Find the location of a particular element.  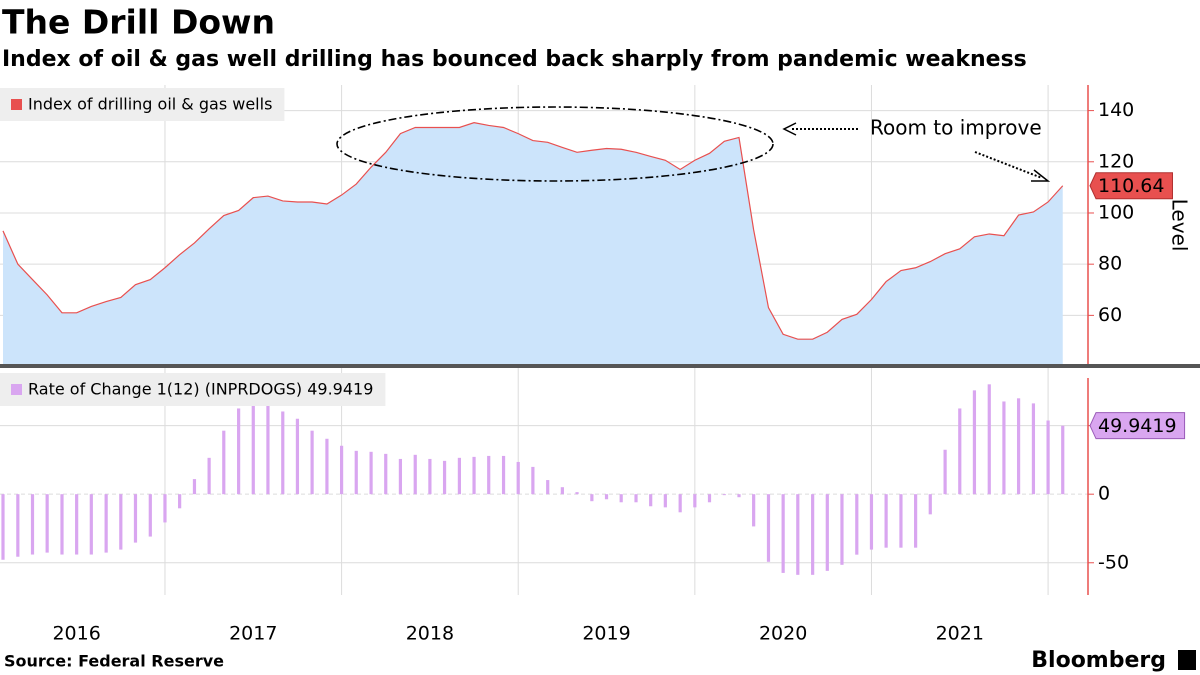

x-tick-label: 2020 is located at coordinates (783, 634).